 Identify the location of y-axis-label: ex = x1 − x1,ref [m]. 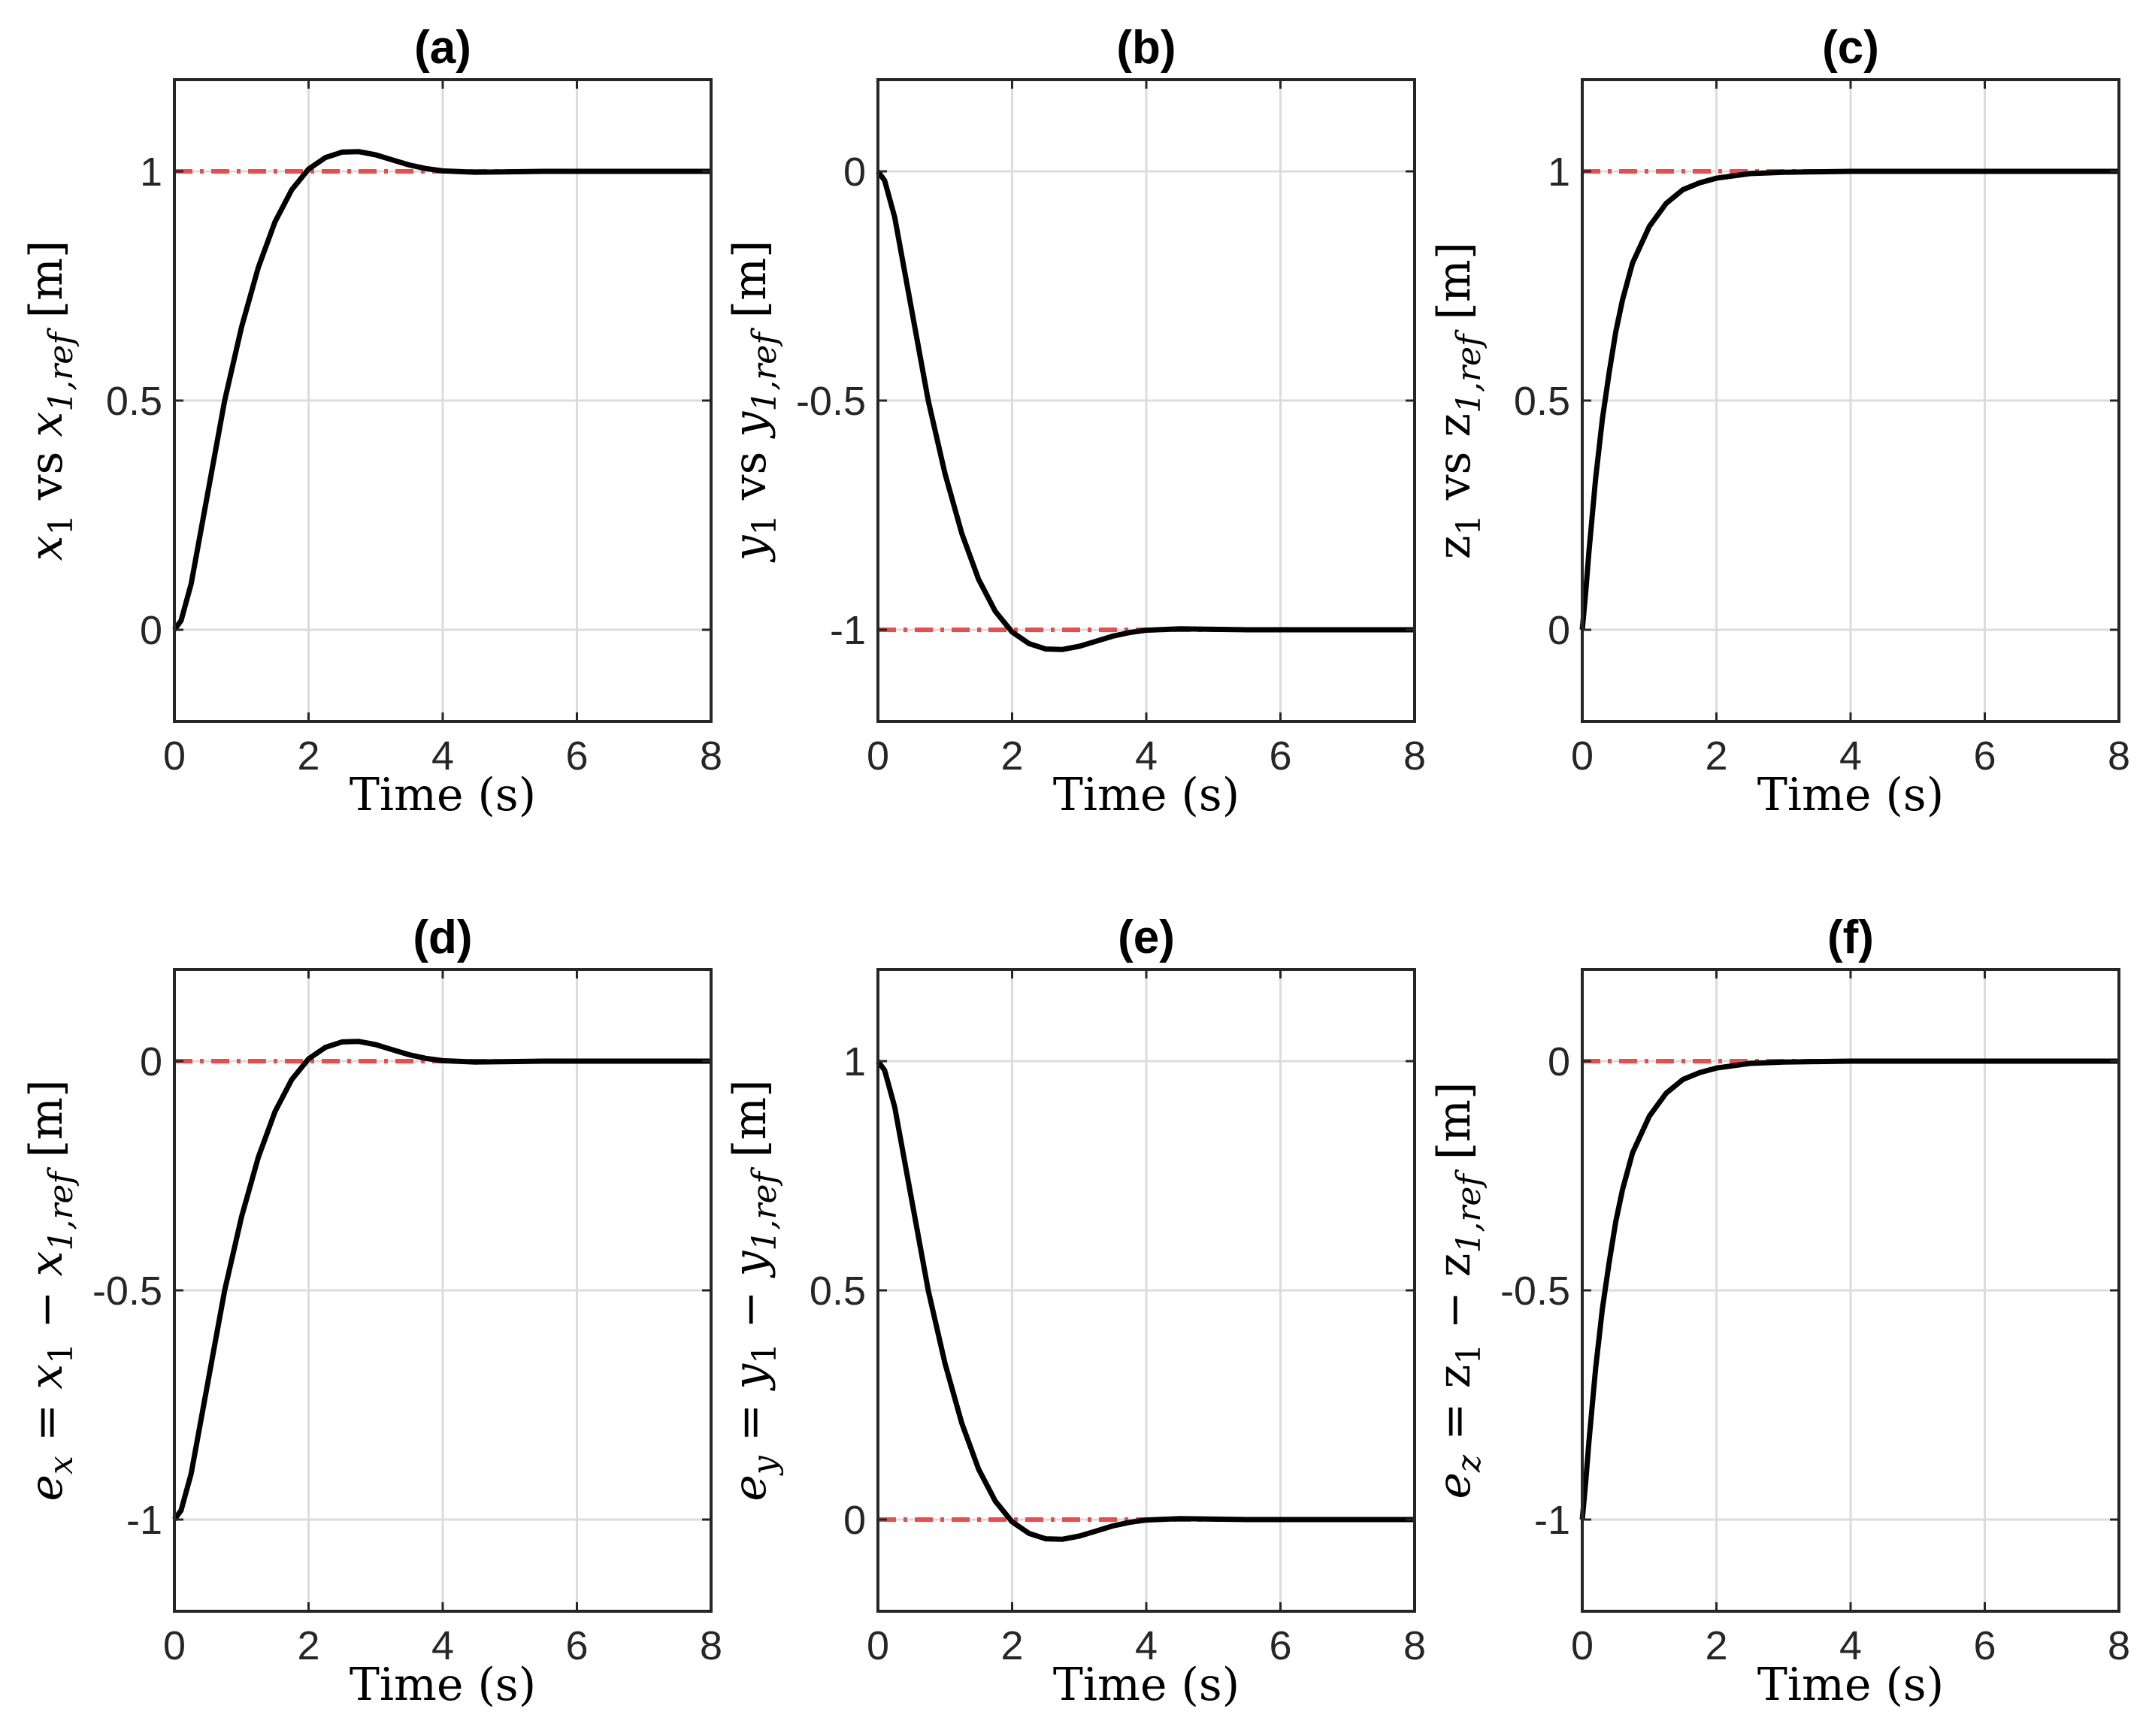
(50, 1290).